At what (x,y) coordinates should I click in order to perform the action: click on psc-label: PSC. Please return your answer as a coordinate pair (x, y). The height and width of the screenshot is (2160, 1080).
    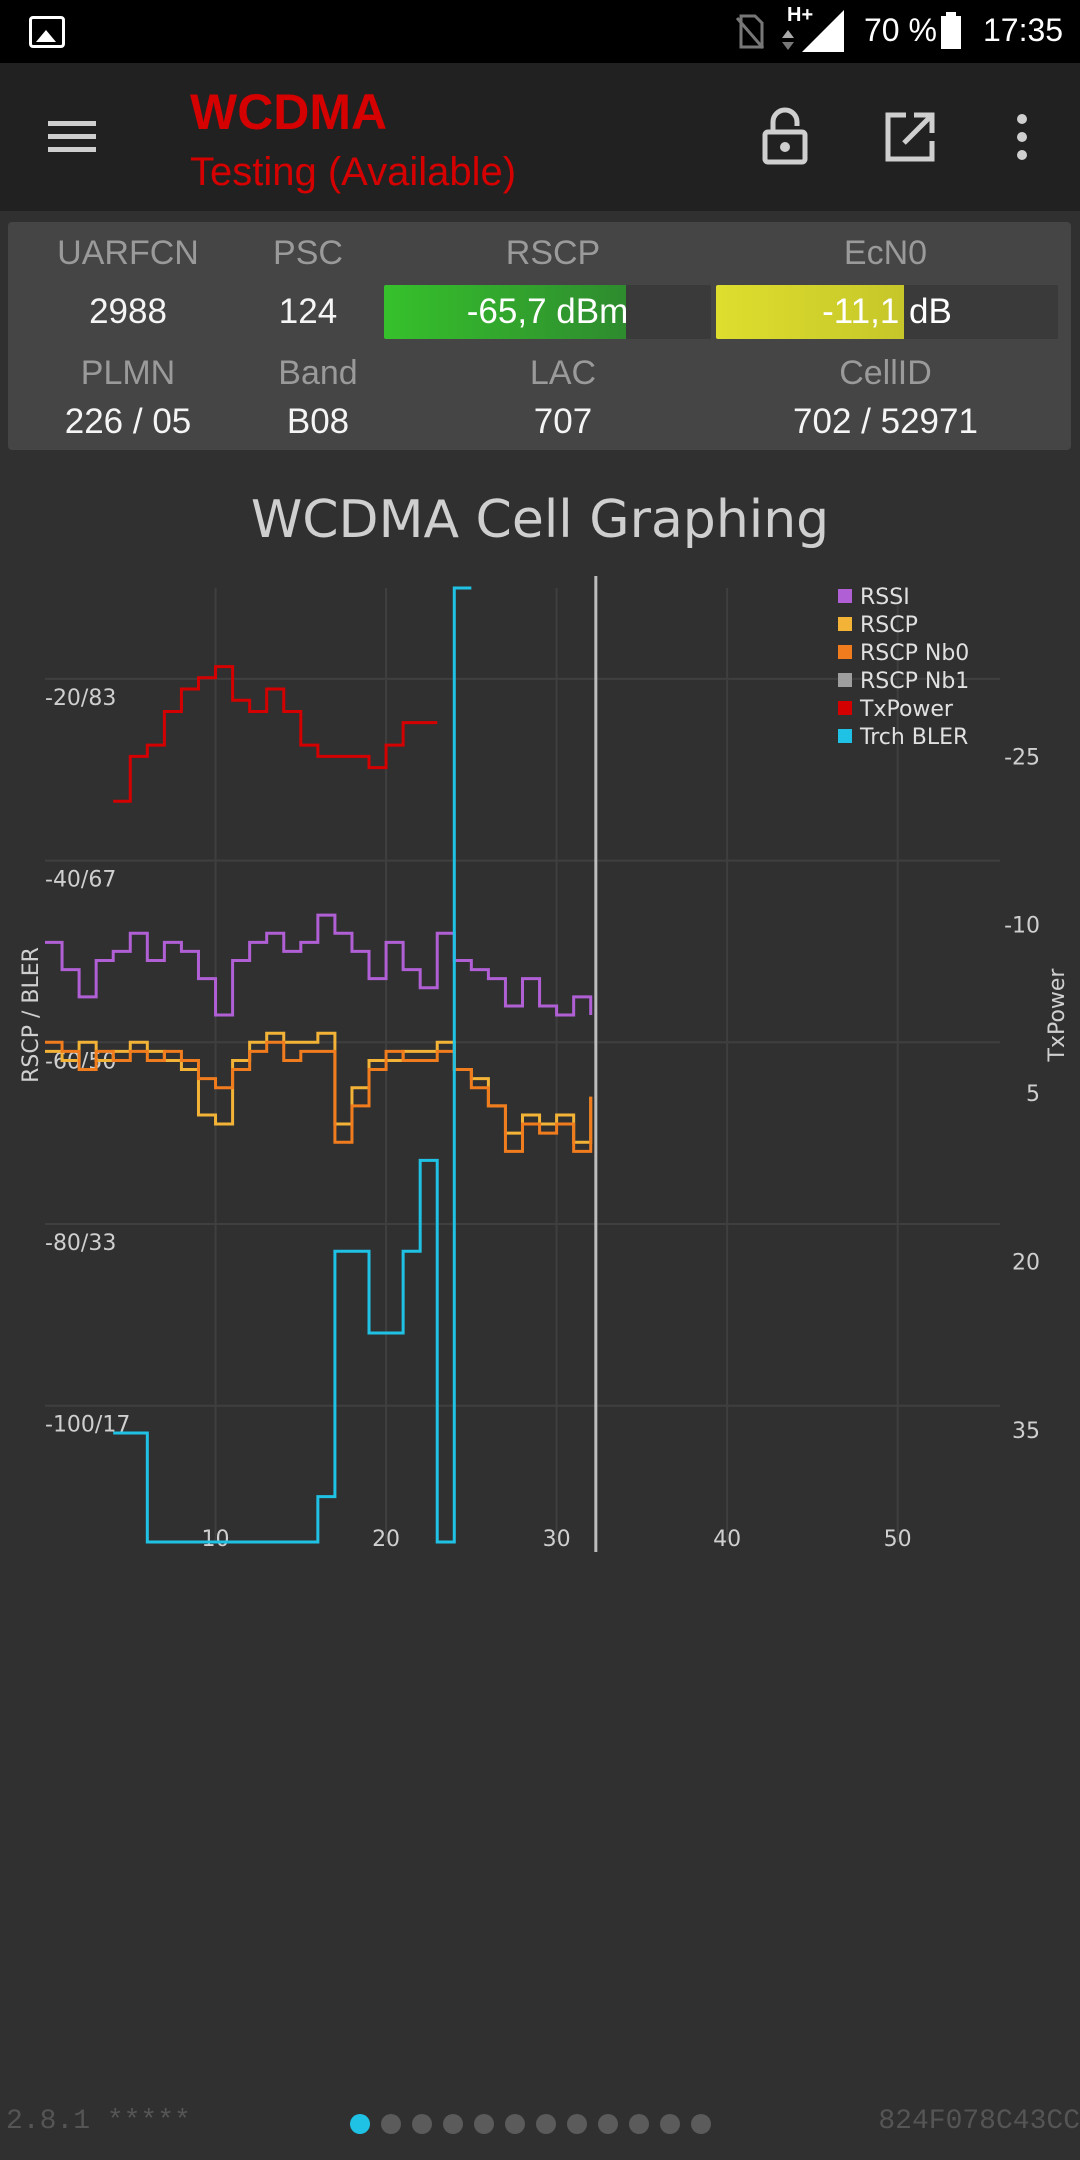
    Looking at the image, I should click on (308, 253).